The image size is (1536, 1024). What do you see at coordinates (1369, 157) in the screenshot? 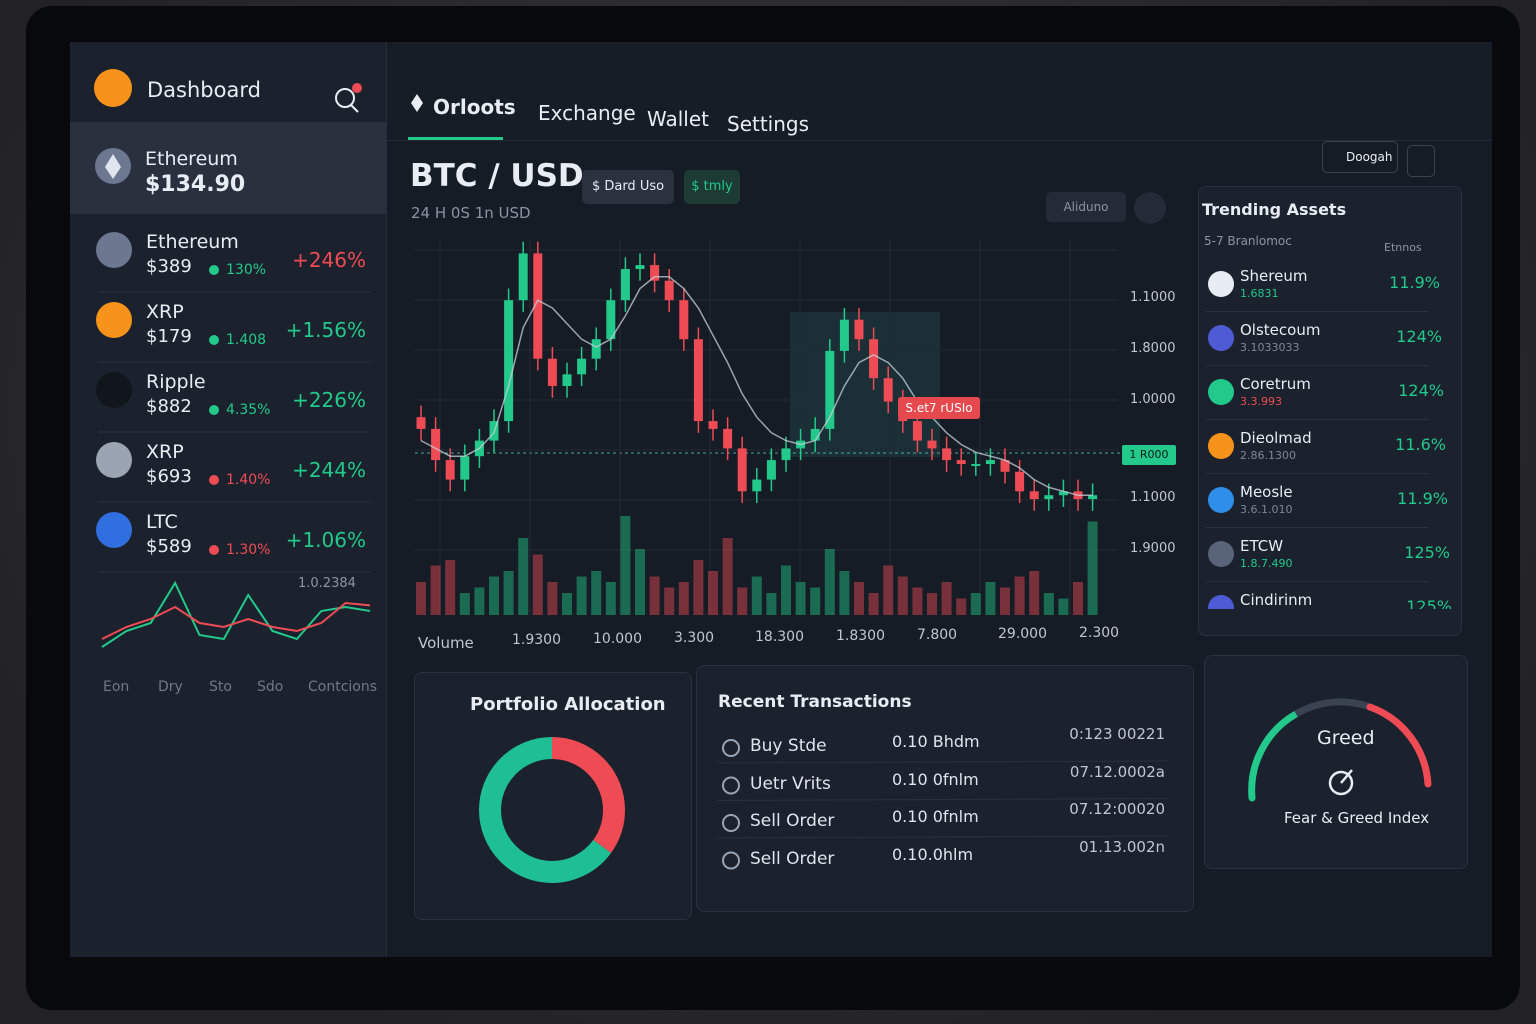
I see `search-box-label: Doogah` at bounding box center [1369, 157].